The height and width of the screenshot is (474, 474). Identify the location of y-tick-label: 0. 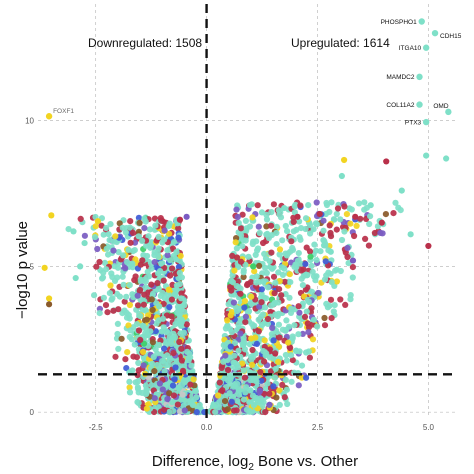
(32, 412).